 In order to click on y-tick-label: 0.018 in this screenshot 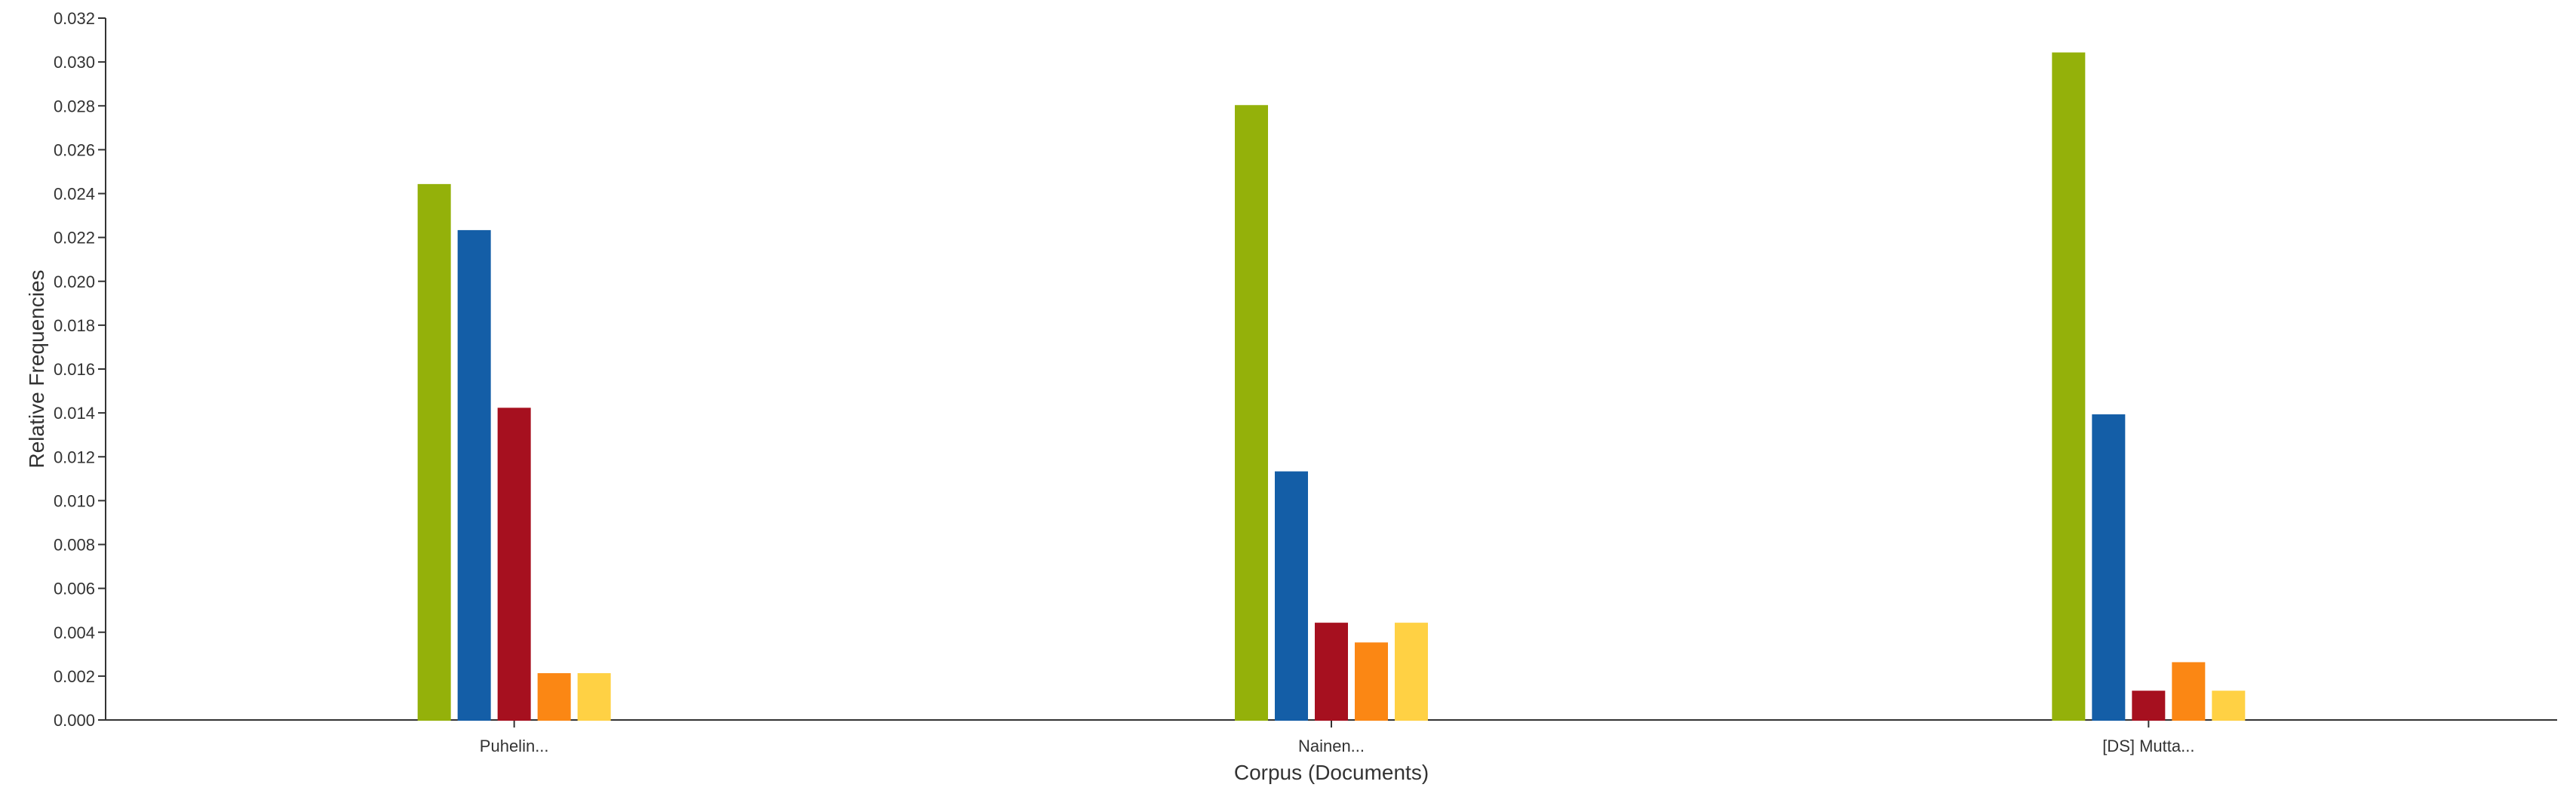, I will do `click(74, 325)`.